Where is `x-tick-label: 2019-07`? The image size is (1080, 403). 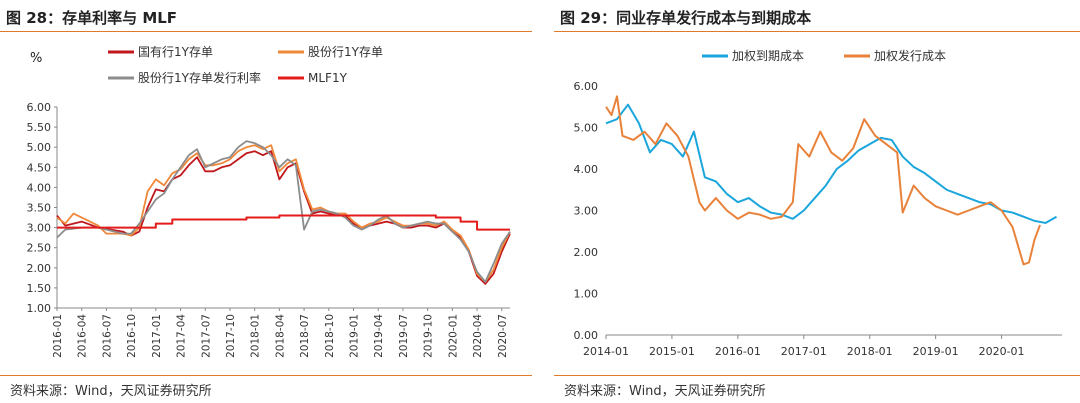
x-tick-label: 2019-07 is located at coordinates (404, 336).